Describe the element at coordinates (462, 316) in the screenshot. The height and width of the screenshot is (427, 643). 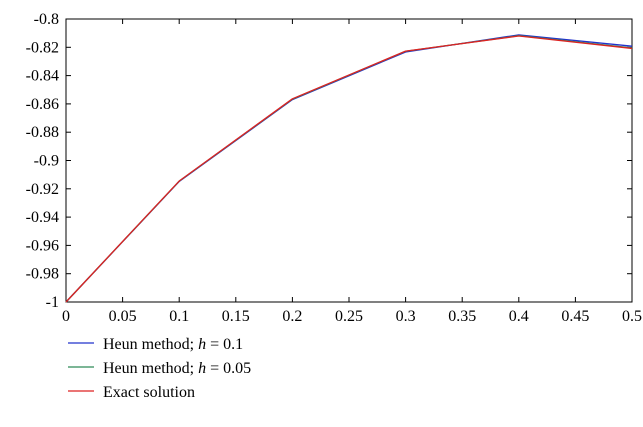
I see `x-tick-label: 0.35` at that location.